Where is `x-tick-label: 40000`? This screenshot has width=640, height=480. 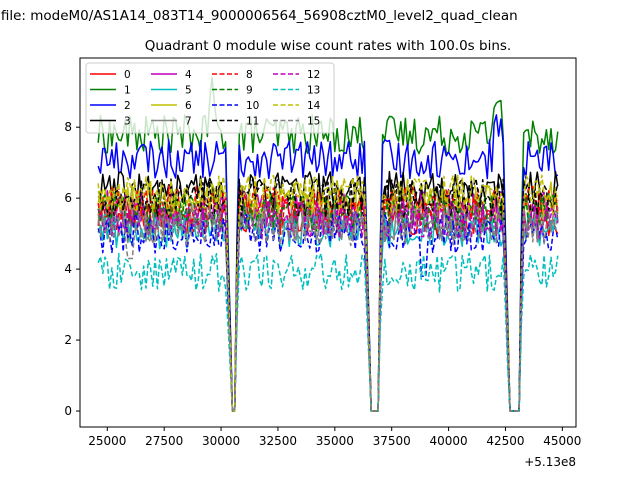
x-tick-label: 40000 is located at coordinates (448, 441).